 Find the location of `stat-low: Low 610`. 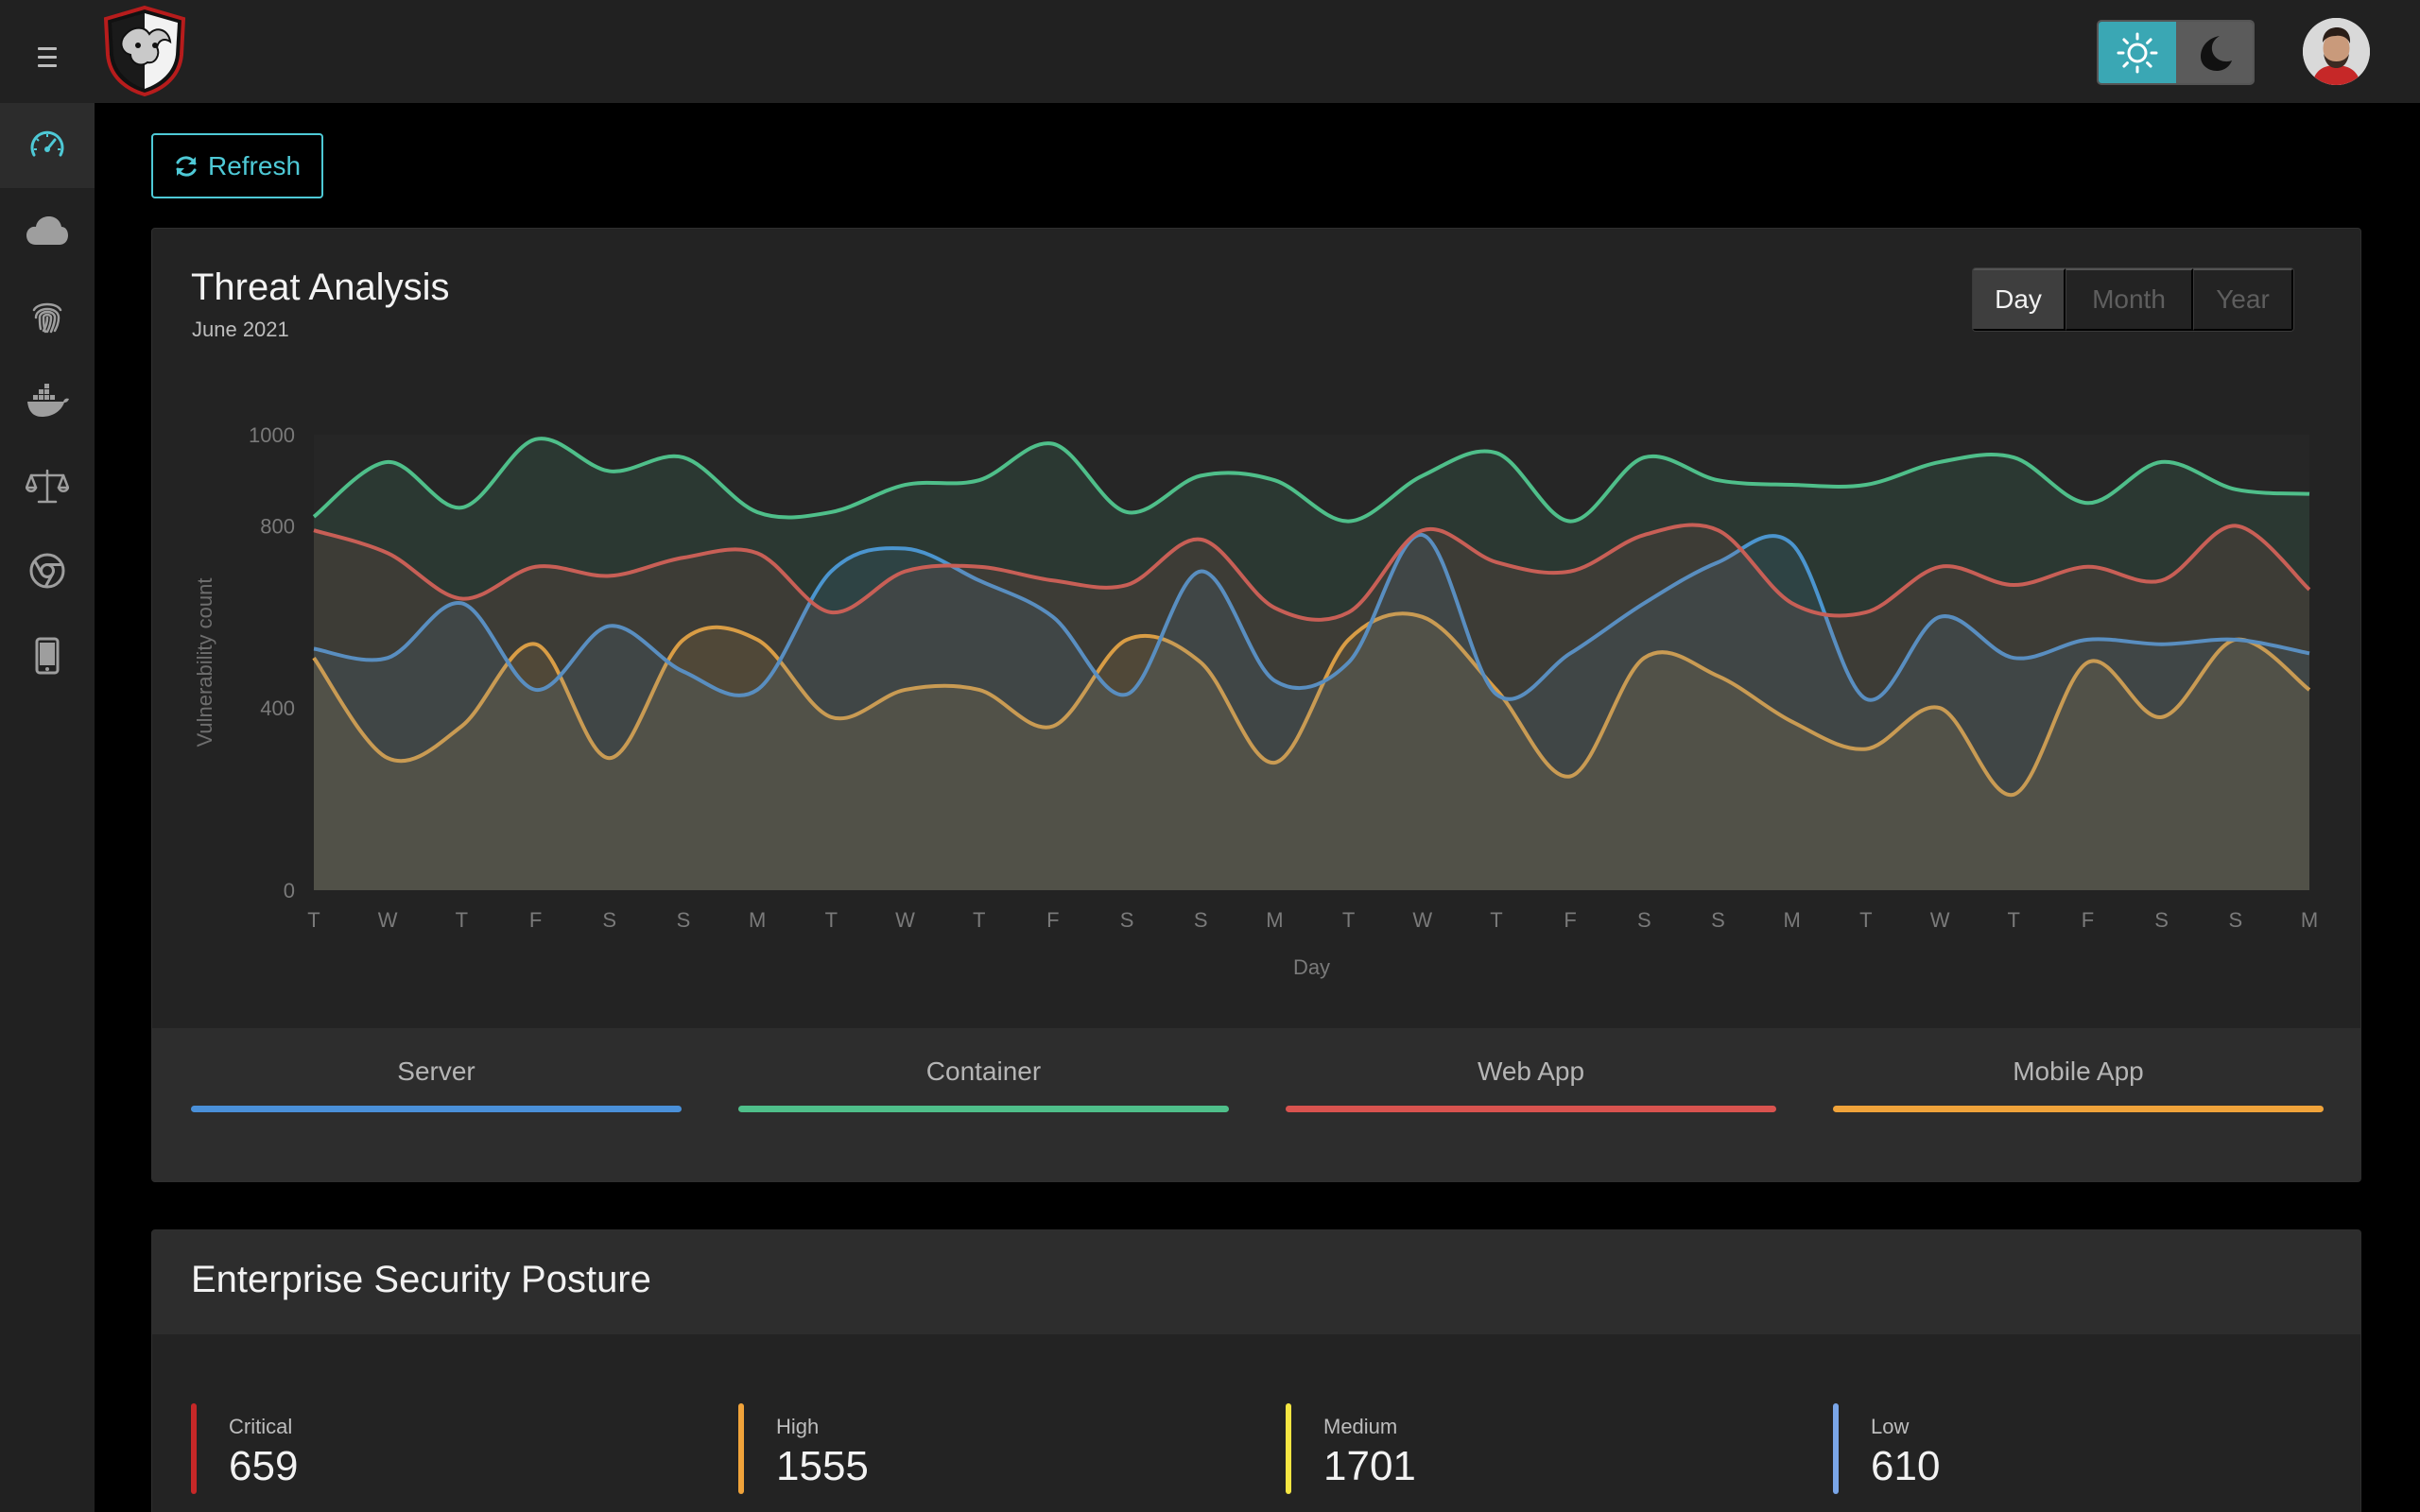

stat-low: Low 610 is located at coordinates (2069, 1448).